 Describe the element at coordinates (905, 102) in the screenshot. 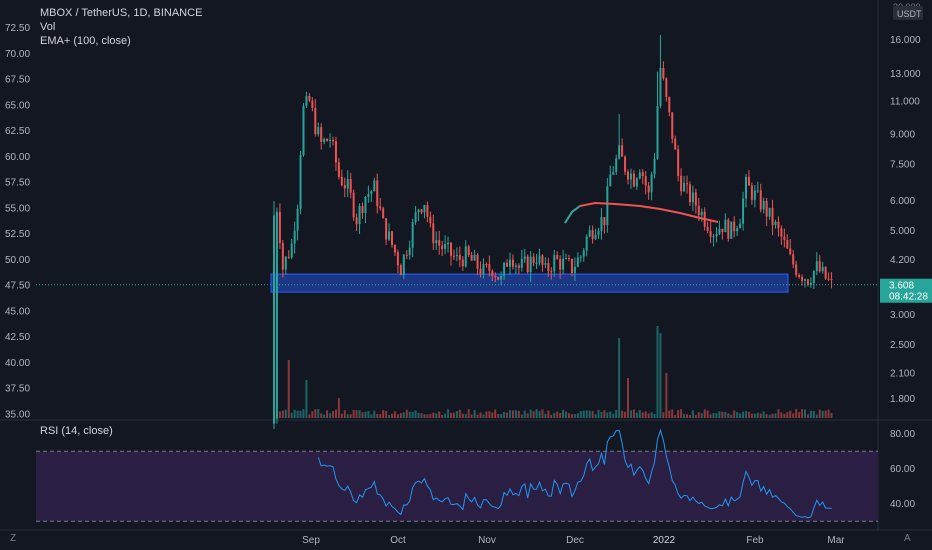

I see `right-axis-tick: 11.000` at that location.